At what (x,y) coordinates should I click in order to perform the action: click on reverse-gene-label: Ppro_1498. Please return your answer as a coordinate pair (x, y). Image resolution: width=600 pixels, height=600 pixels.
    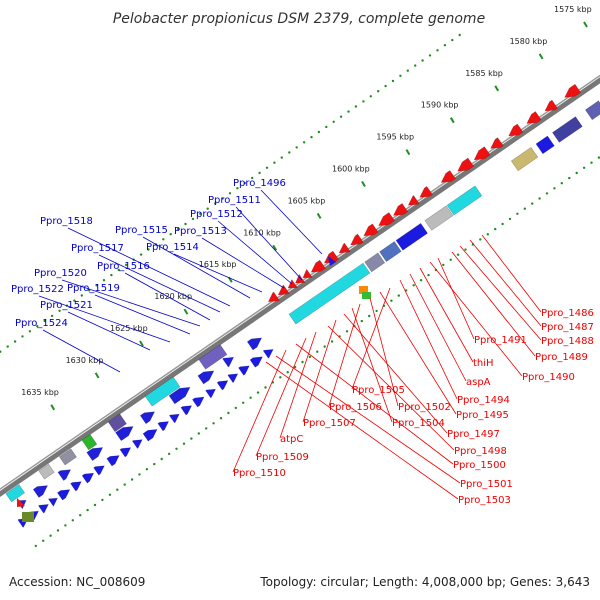
    Looking at the image, I should click on (480, 451).